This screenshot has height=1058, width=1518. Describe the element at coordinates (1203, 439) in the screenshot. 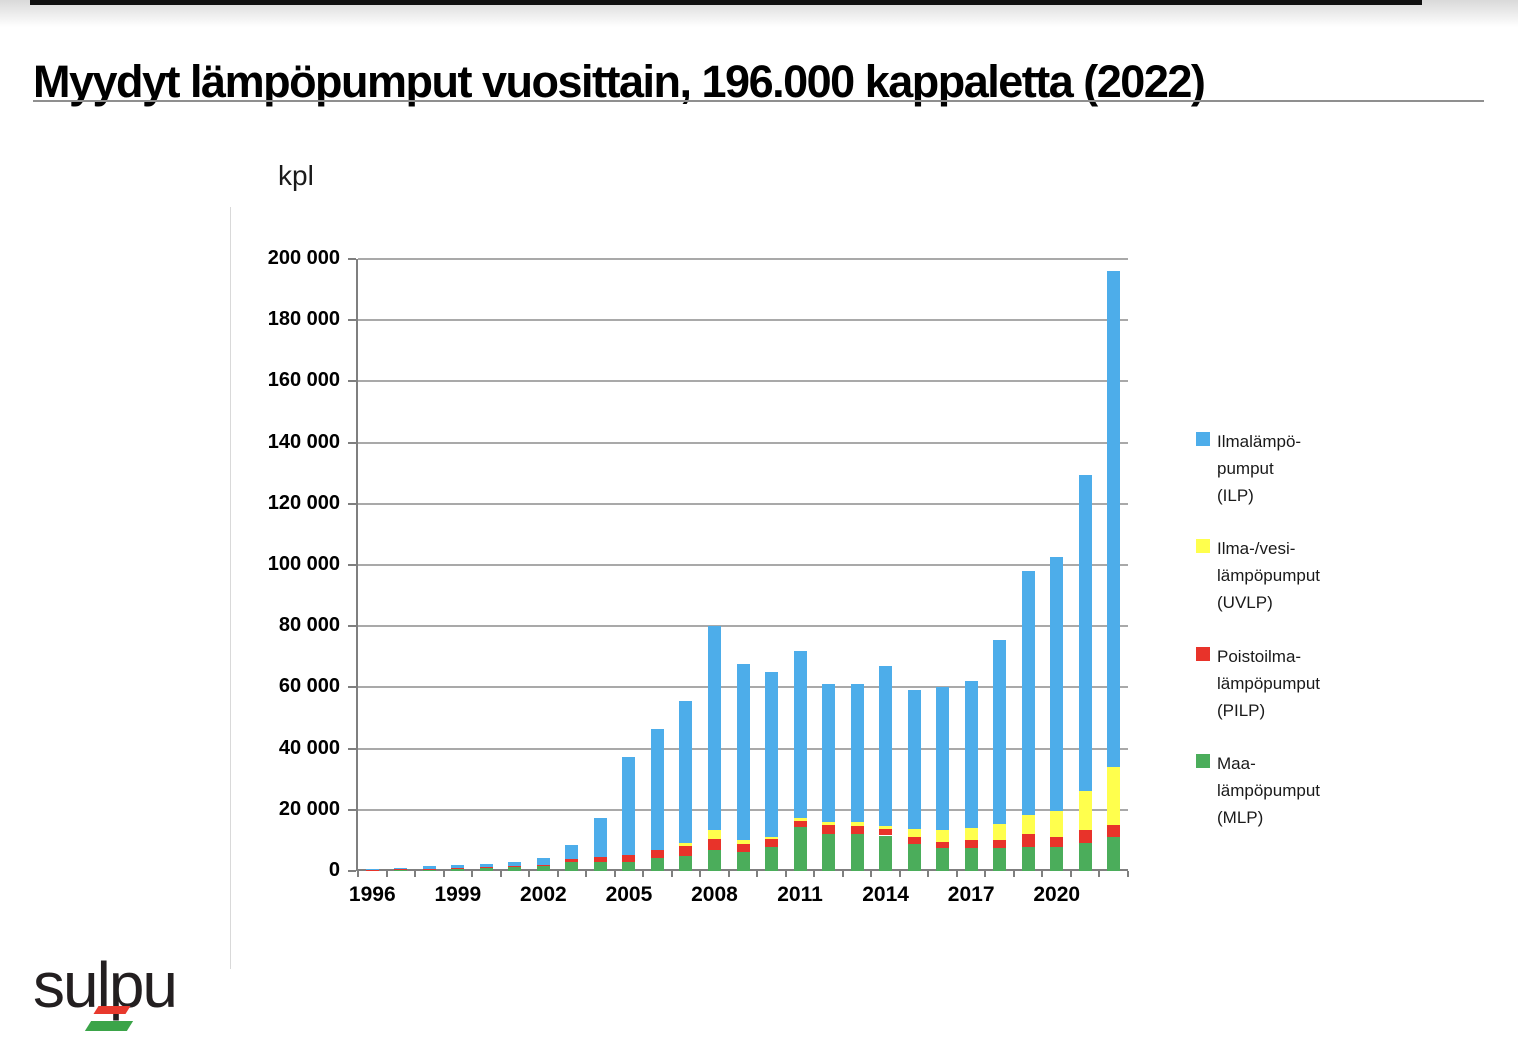

I see `legend-swatch-ILP` at that location.